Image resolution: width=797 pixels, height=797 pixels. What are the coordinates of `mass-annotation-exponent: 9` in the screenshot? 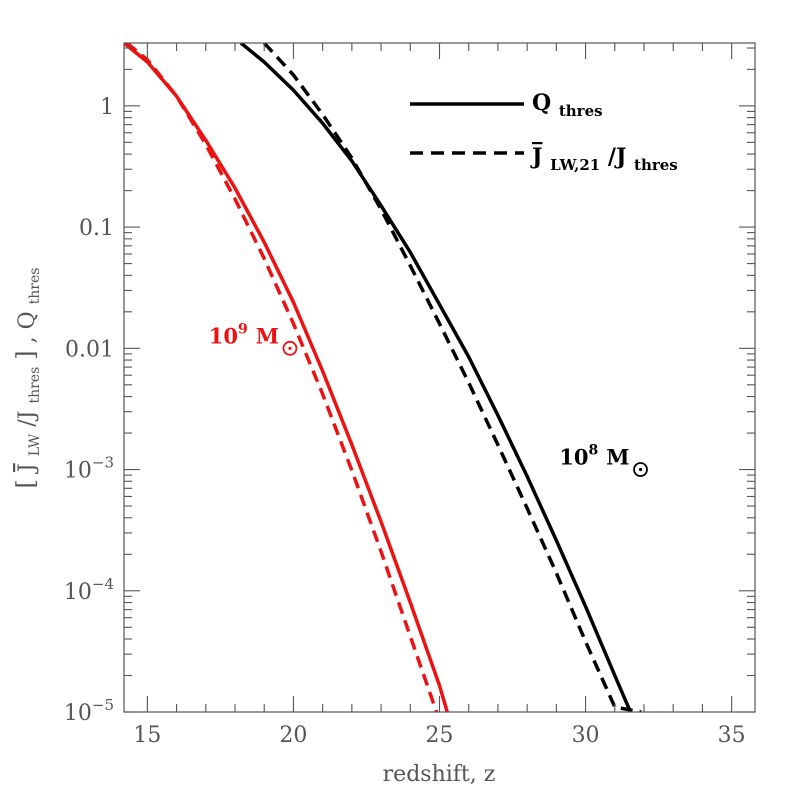 It's located at (243, 329).